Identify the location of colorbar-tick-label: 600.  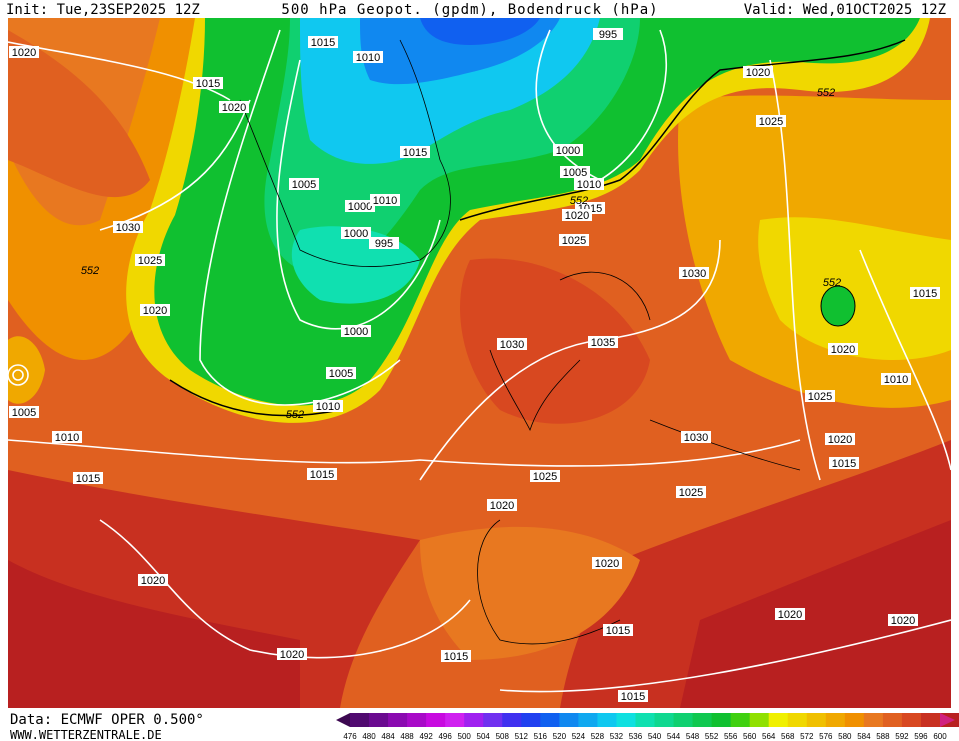
(940, 736).